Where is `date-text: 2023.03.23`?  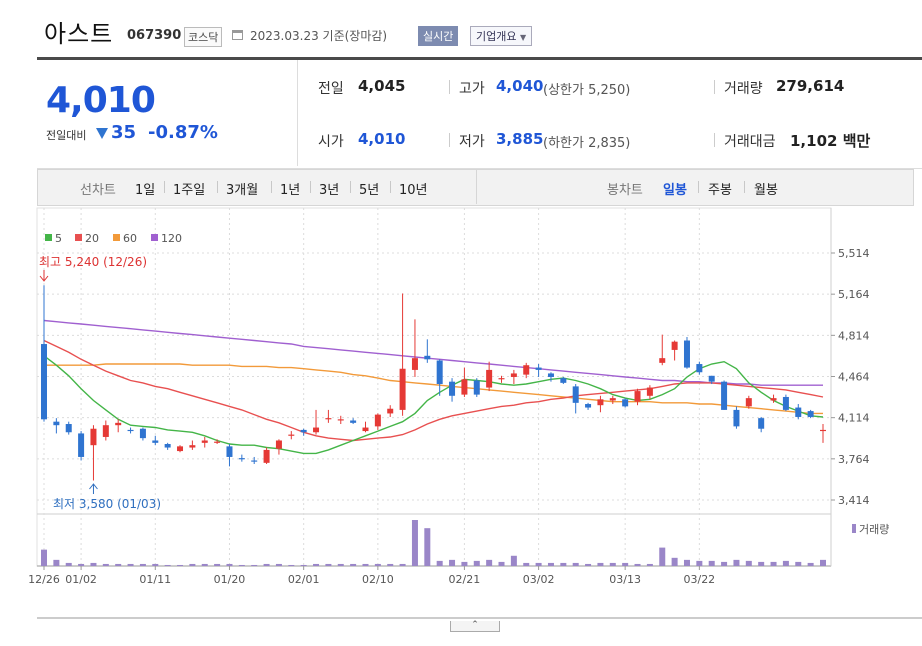
date-text: 2023.03.23 is located at coordinates (284, 36).